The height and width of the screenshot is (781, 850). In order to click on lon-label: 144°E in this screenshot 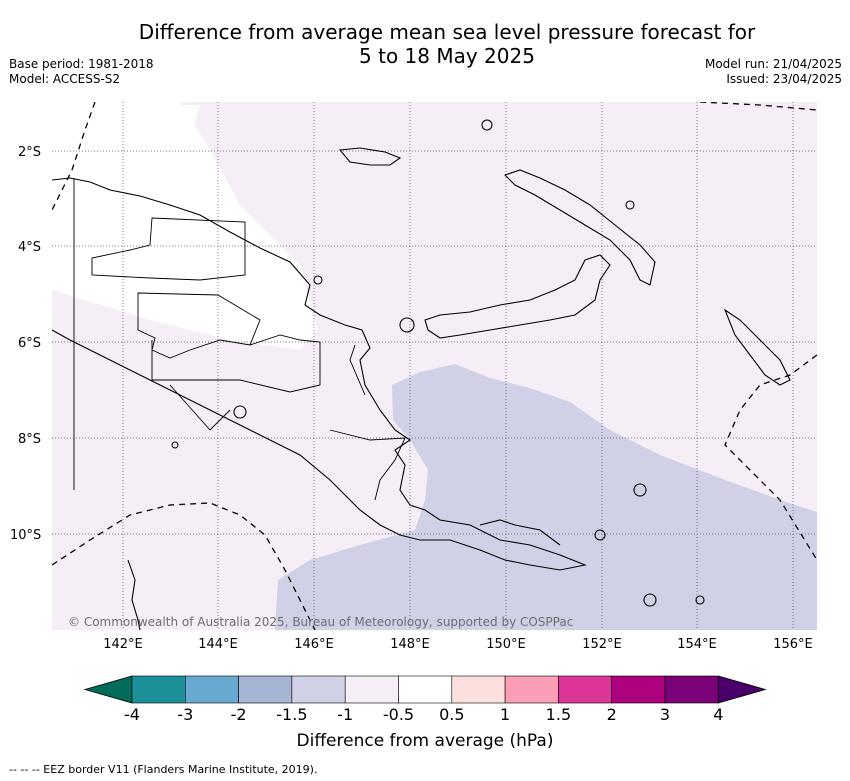, I will do `click(218, 644)`.